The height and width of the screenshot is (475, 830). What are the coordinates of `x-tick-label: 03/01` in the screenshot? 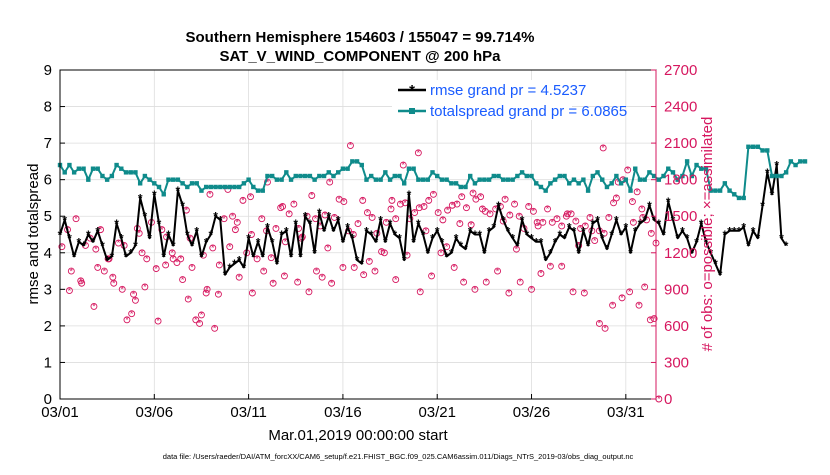 It's located at (60, 412).